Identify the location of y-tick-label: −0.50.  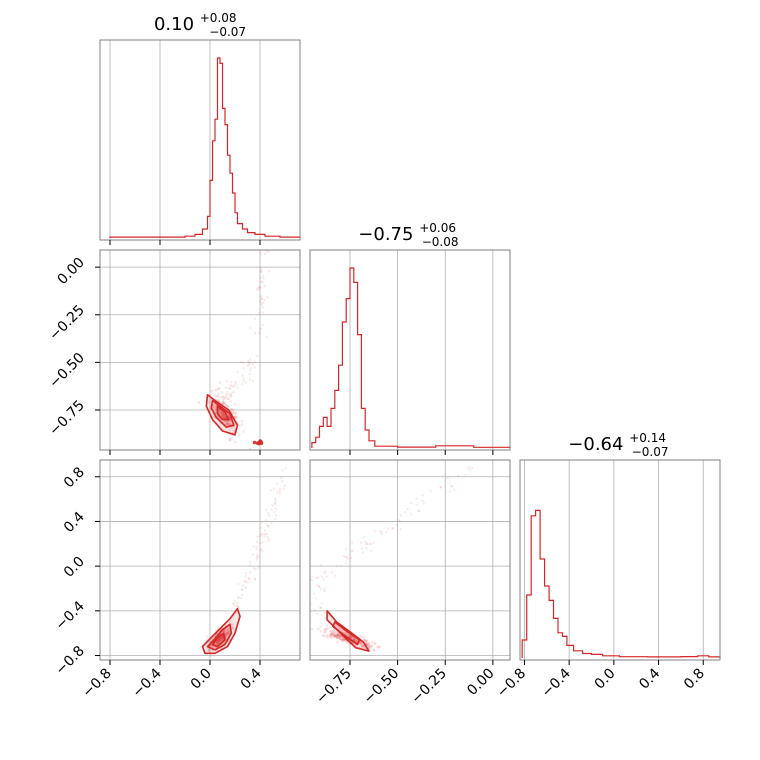
(67, 371).